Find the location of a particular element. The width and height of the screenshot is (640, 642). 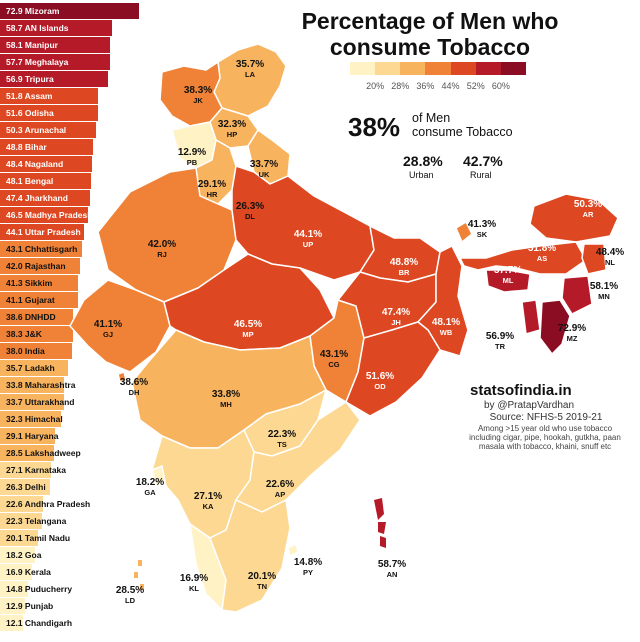

ranking-bar: 28.5 Lakshadweep is located at coordinates (40, 453).